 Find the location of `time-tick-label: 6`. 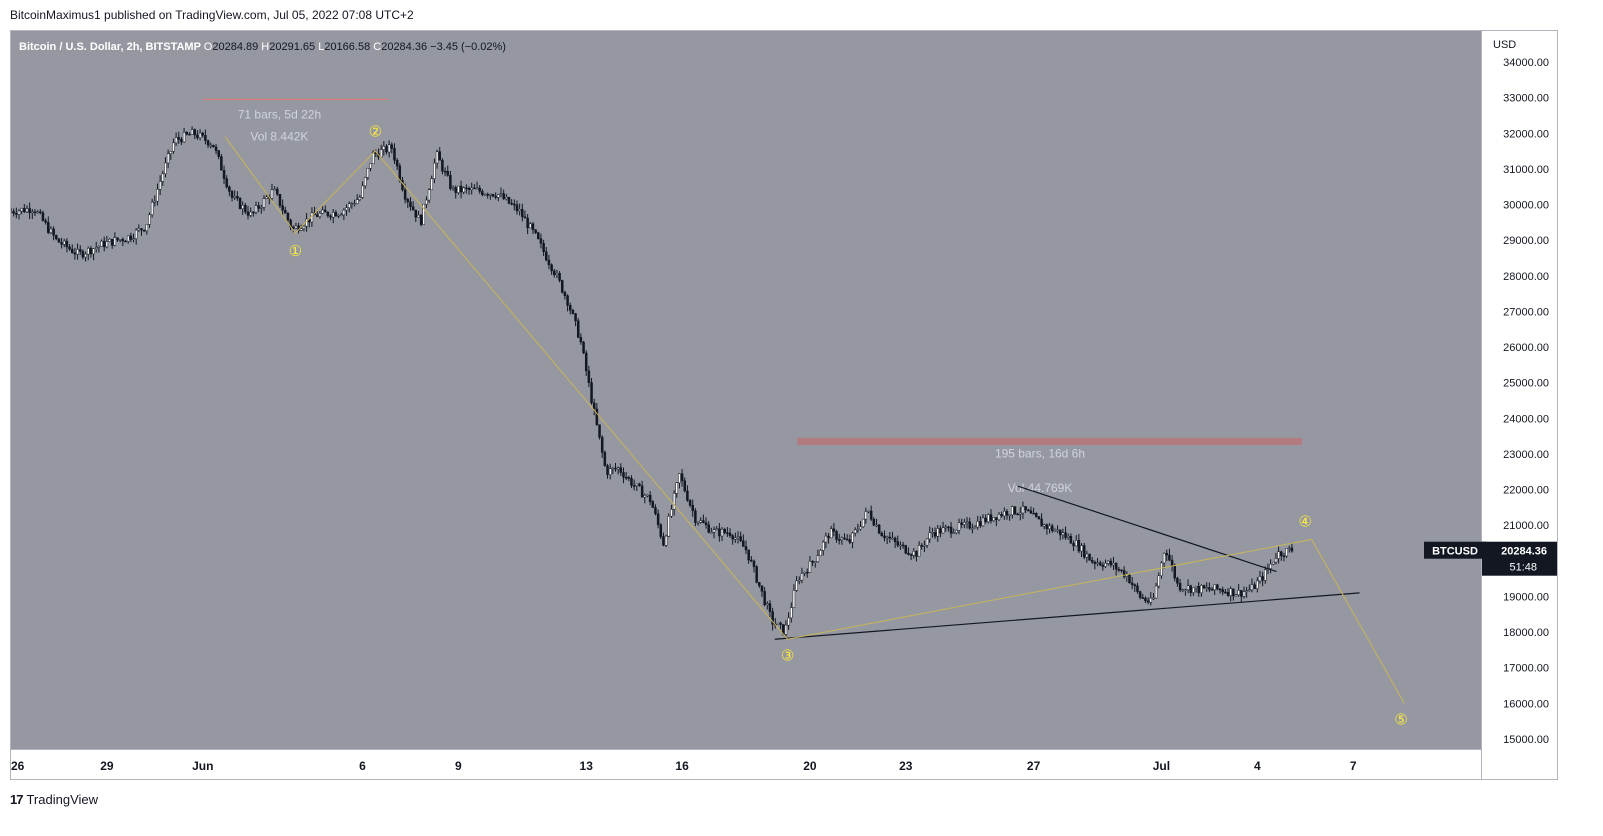

time-tick-label: 6 is located at coordinates (362, 766).